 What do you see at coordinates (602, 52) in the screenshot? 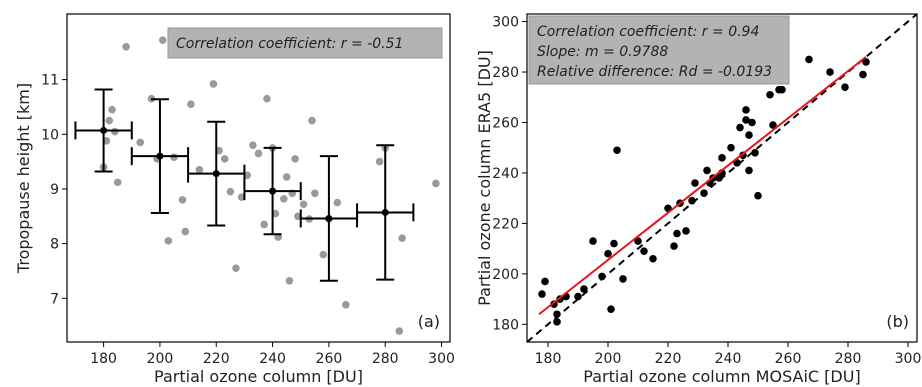
I see `annotation-text: Slope: m = 0.9788` at bounding box center [602, 52].